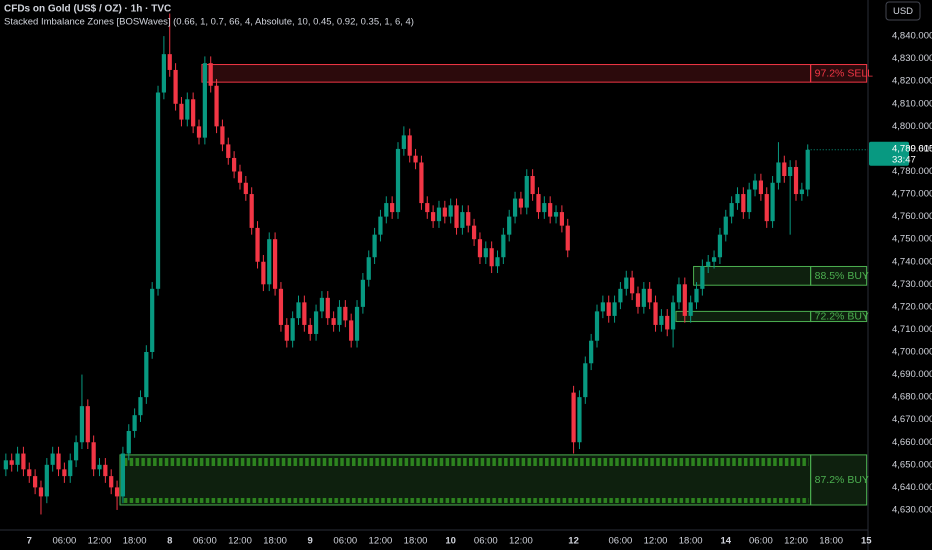 This screenshot has height=550, width=932. I want to click on y-tick-label: 4,740.000, so click(912, 261).